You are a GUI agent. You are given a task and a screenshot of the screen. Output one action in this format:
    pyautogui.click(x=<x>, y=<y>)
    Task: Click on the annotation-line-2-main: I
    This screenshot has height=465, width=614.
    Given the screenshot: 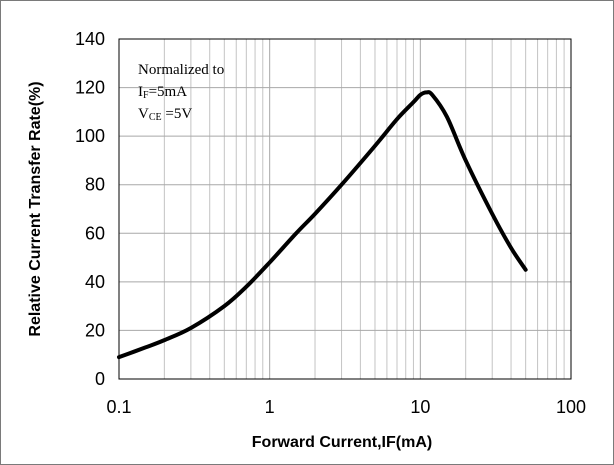 What is the action you would take?
    pyautogui.click(x=140, y=92)
    